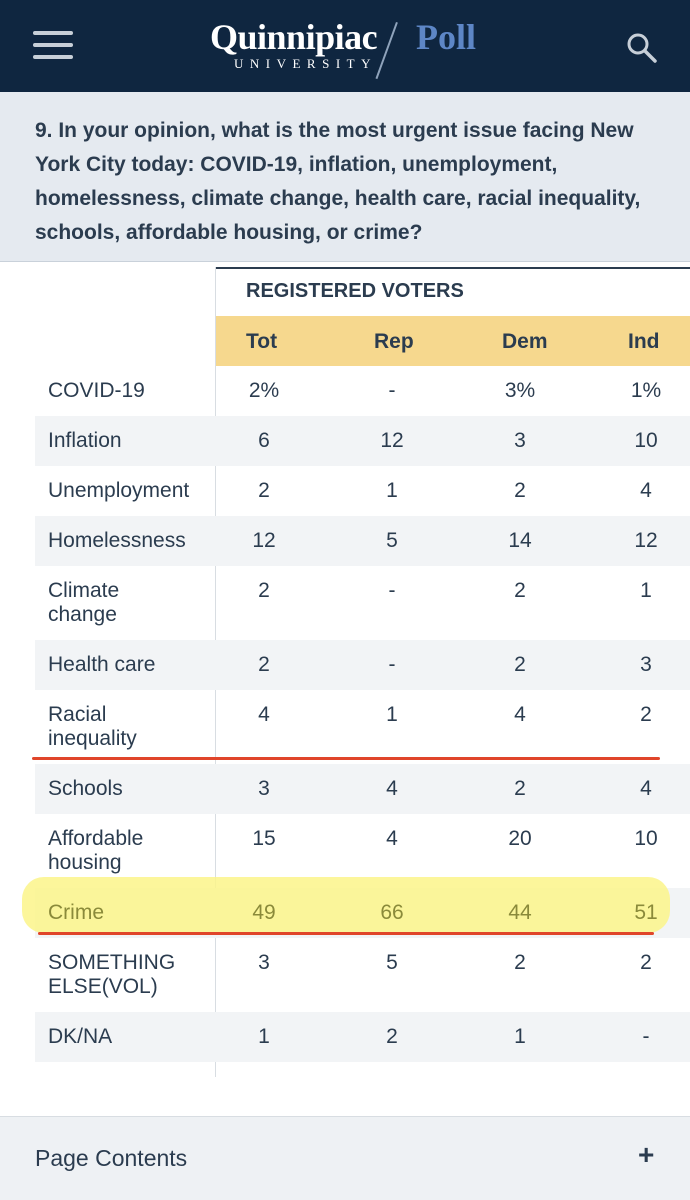 This screenshot has width=690, height=1200. Describe the element at coordinates (644, 341) in the screenshot. I see `column-header-ind: Ind` at that location.